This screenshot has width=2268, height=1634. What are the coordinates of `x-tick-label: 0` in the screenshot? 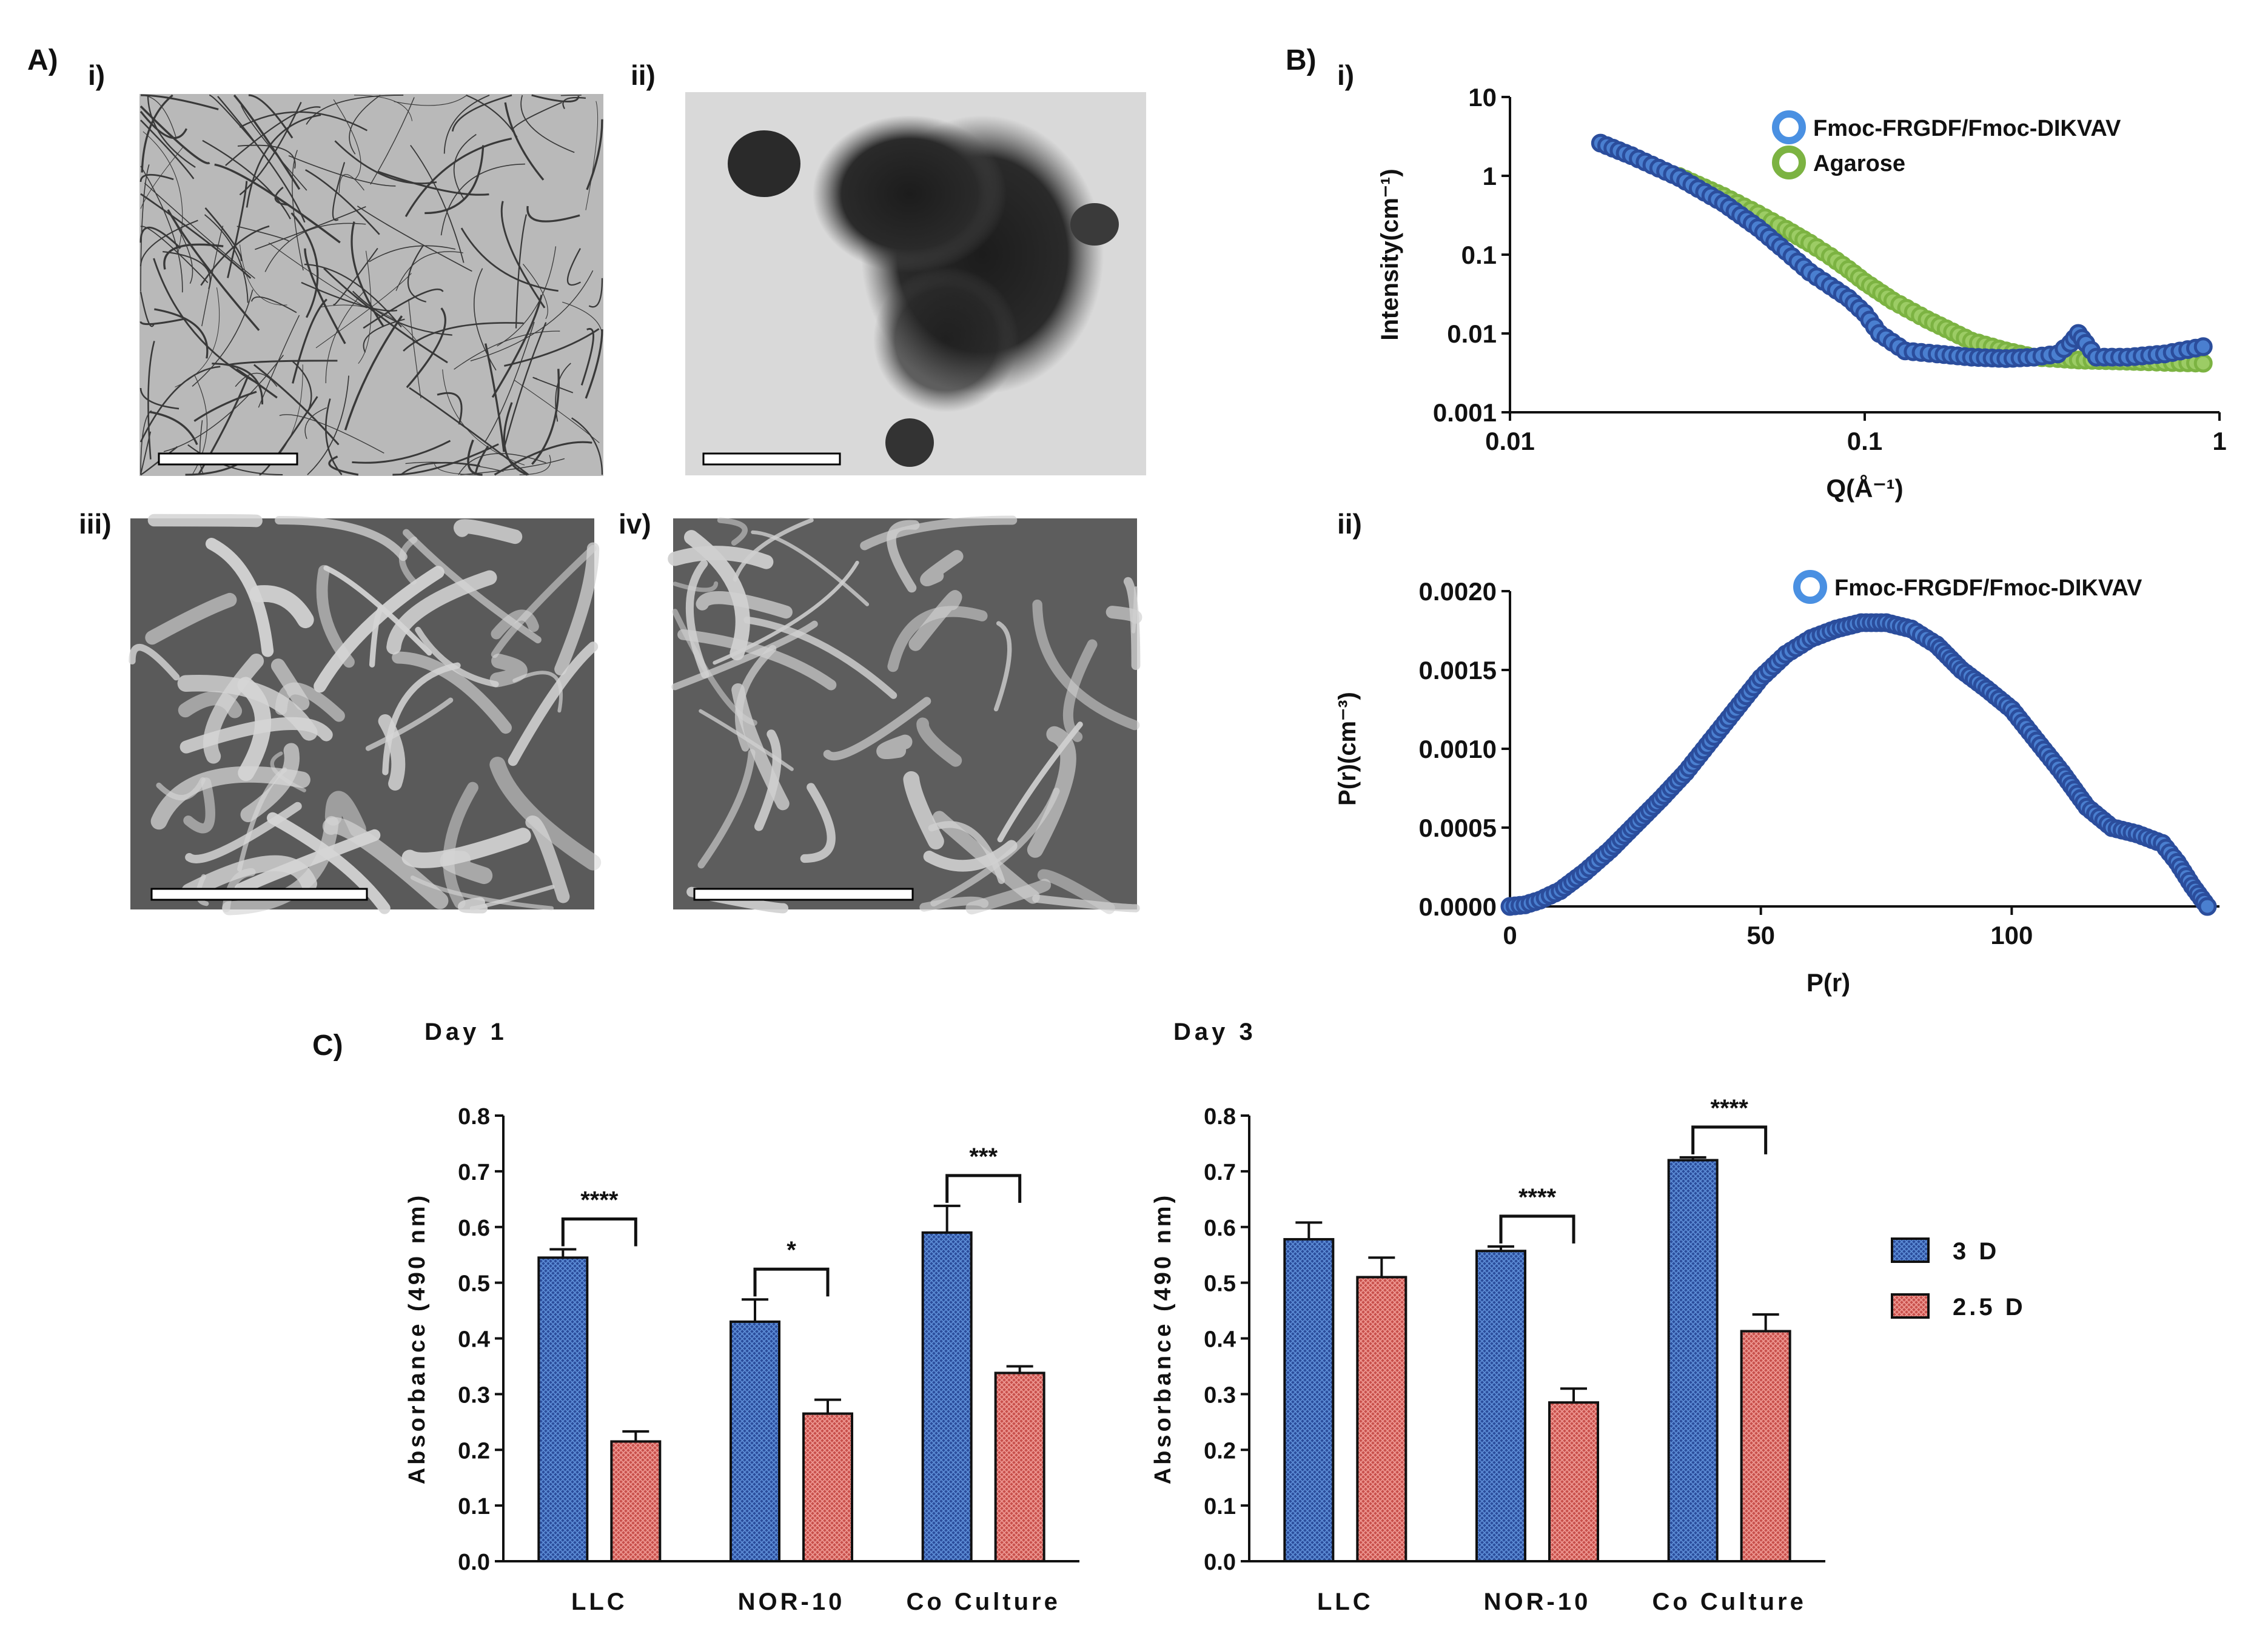 It's located at (1510, 935).